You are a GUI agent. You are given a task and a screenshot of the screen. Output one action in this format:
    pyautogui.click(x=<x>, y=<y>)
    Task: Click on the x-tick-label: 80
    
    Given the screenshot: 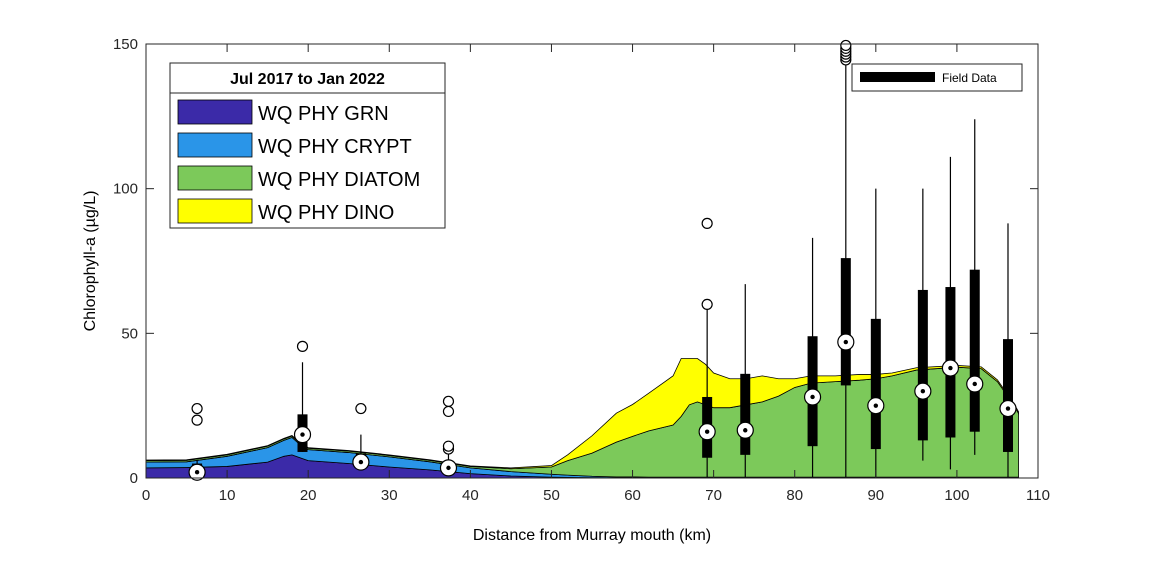 What is the action you would take?
    pyautogui.click(x=794, y=495)
    